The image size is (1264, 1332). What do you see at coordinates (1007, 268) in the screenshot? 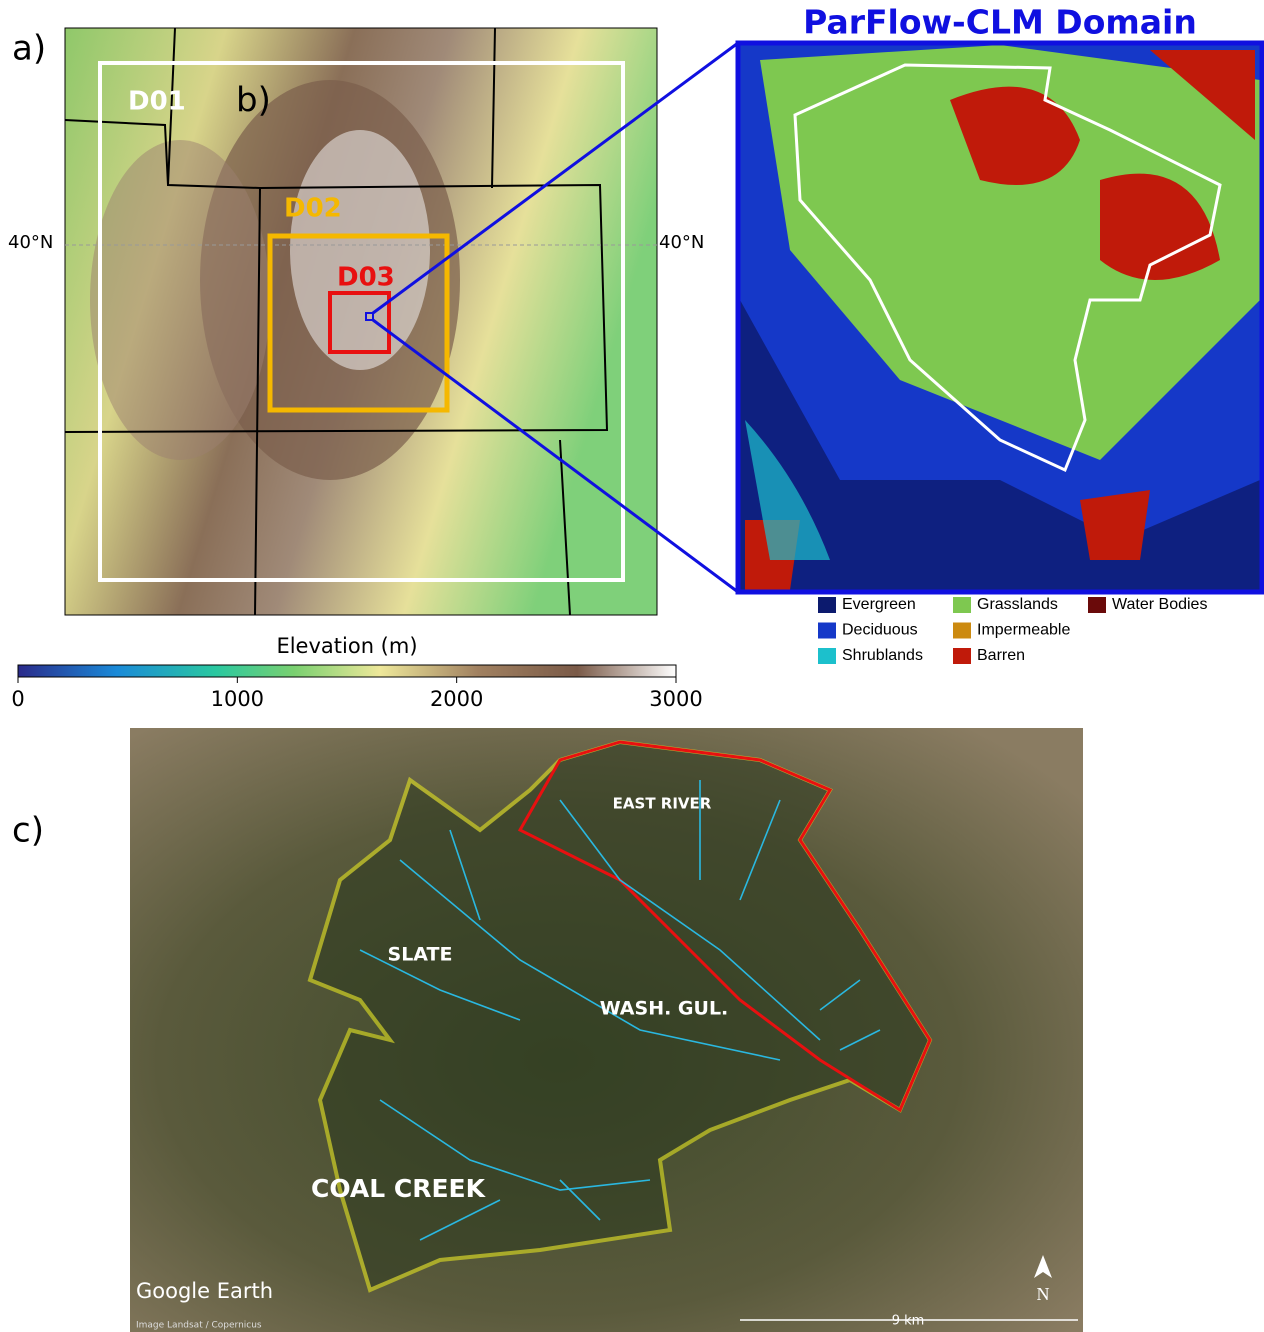
I see `watershed-outline` at bounding box center [1007, 268].